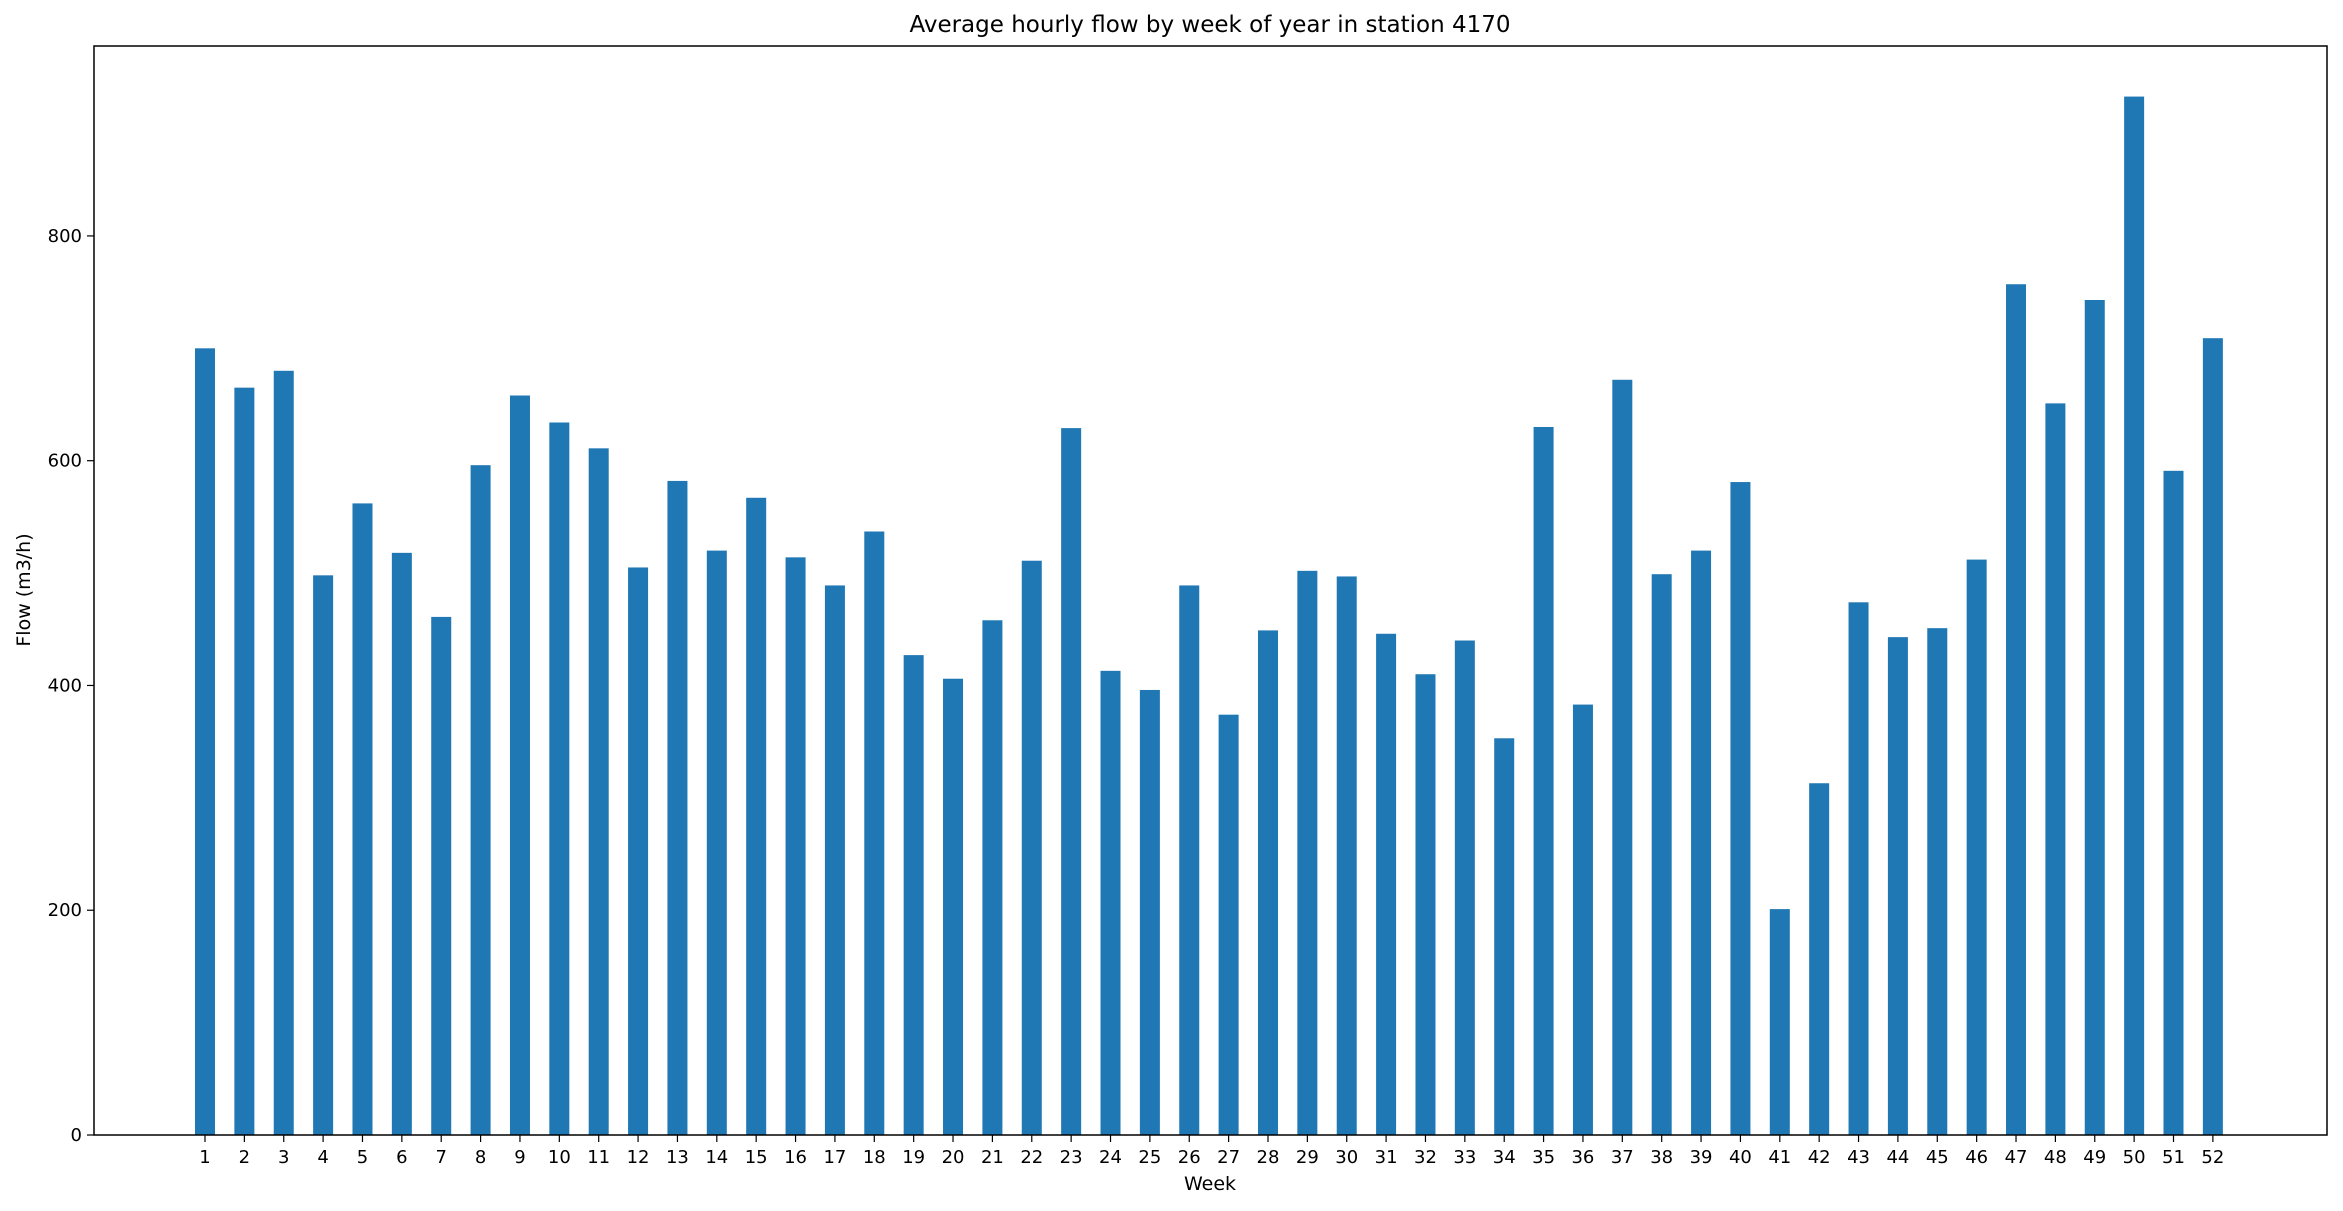  I want to click on x-tick-label: 52, so click(2212, 1157).